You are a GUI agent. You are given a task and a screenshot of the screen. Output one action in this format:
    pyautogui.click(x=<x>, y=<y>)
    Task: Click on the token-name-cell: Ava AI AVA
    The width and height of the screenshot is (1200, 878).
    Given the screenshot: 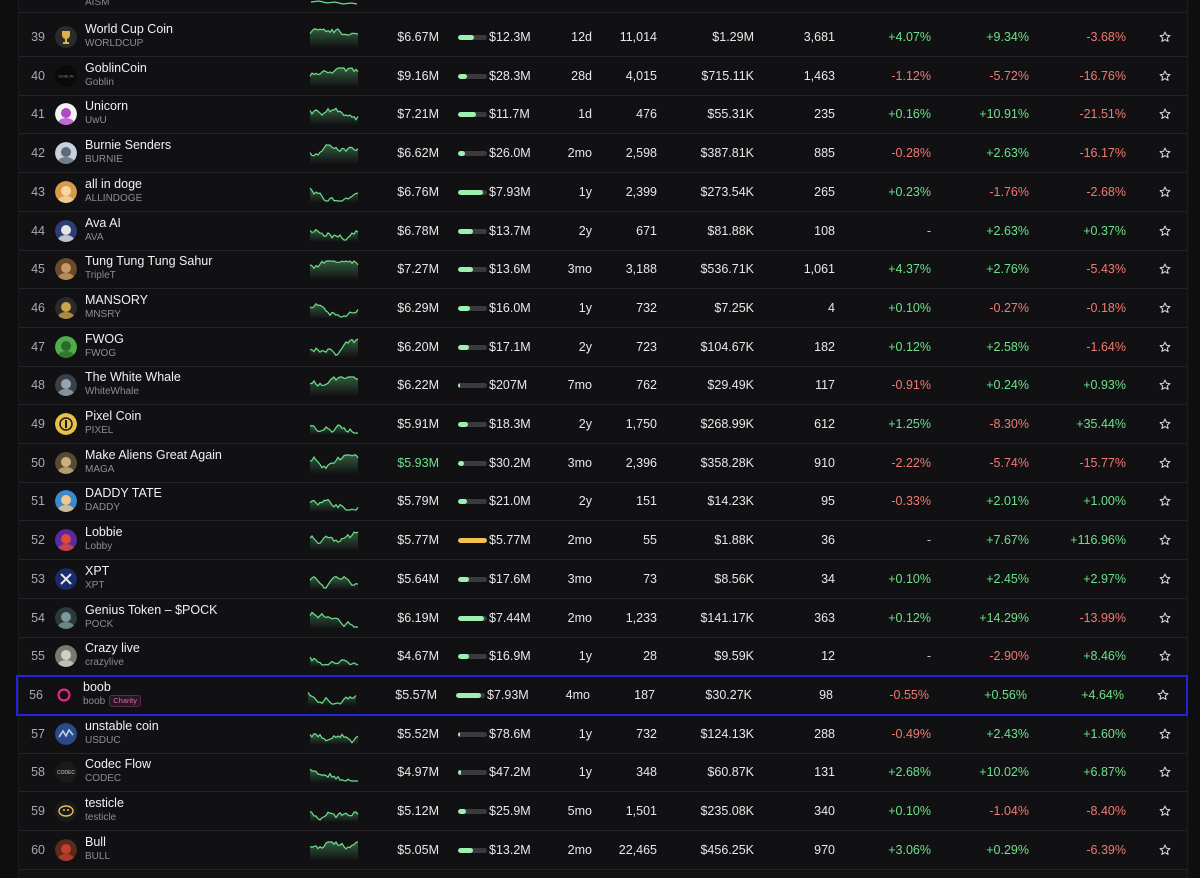 What is the action you would take?
    pyautogui.click(x=103, y=230)
    